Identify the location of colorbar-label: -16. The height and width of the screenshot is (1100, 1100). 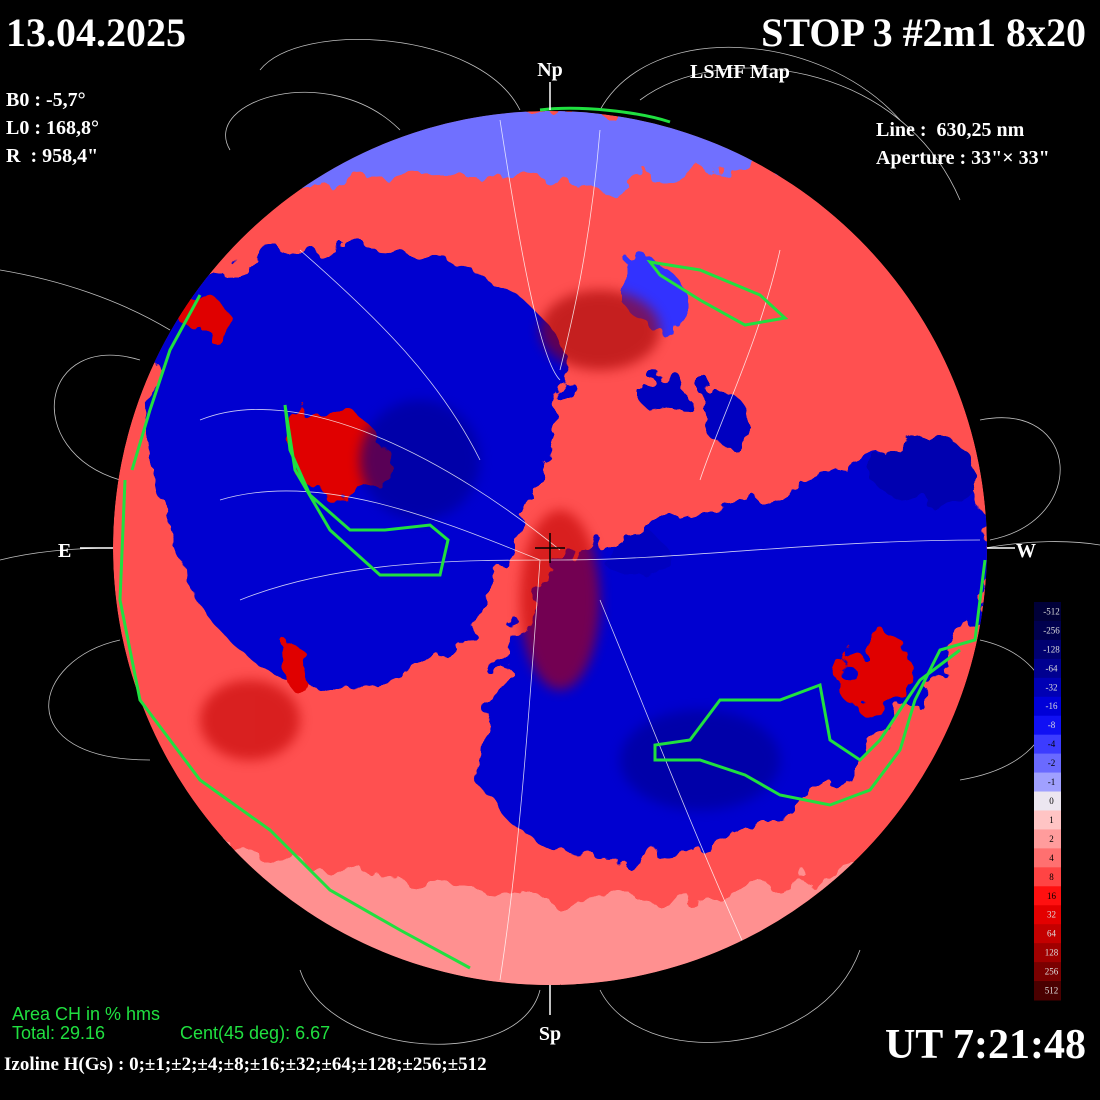
(1052, 706).